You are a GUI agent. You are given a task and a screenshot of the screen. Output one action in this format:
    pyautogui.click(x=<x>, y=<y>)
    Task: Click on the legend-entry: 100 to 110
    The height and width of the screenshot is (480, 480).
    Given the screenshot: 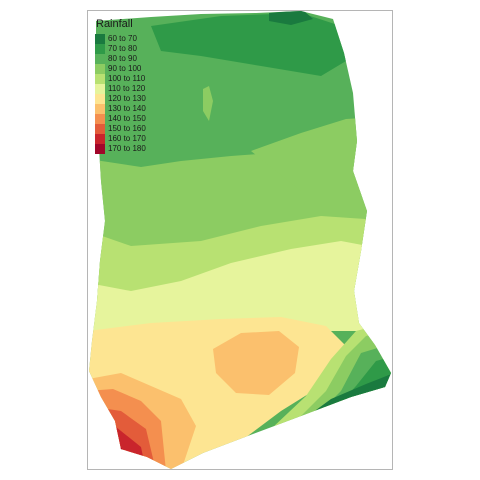 What is the action you would take?
    pyautogui.click(x=120, y=79)
    